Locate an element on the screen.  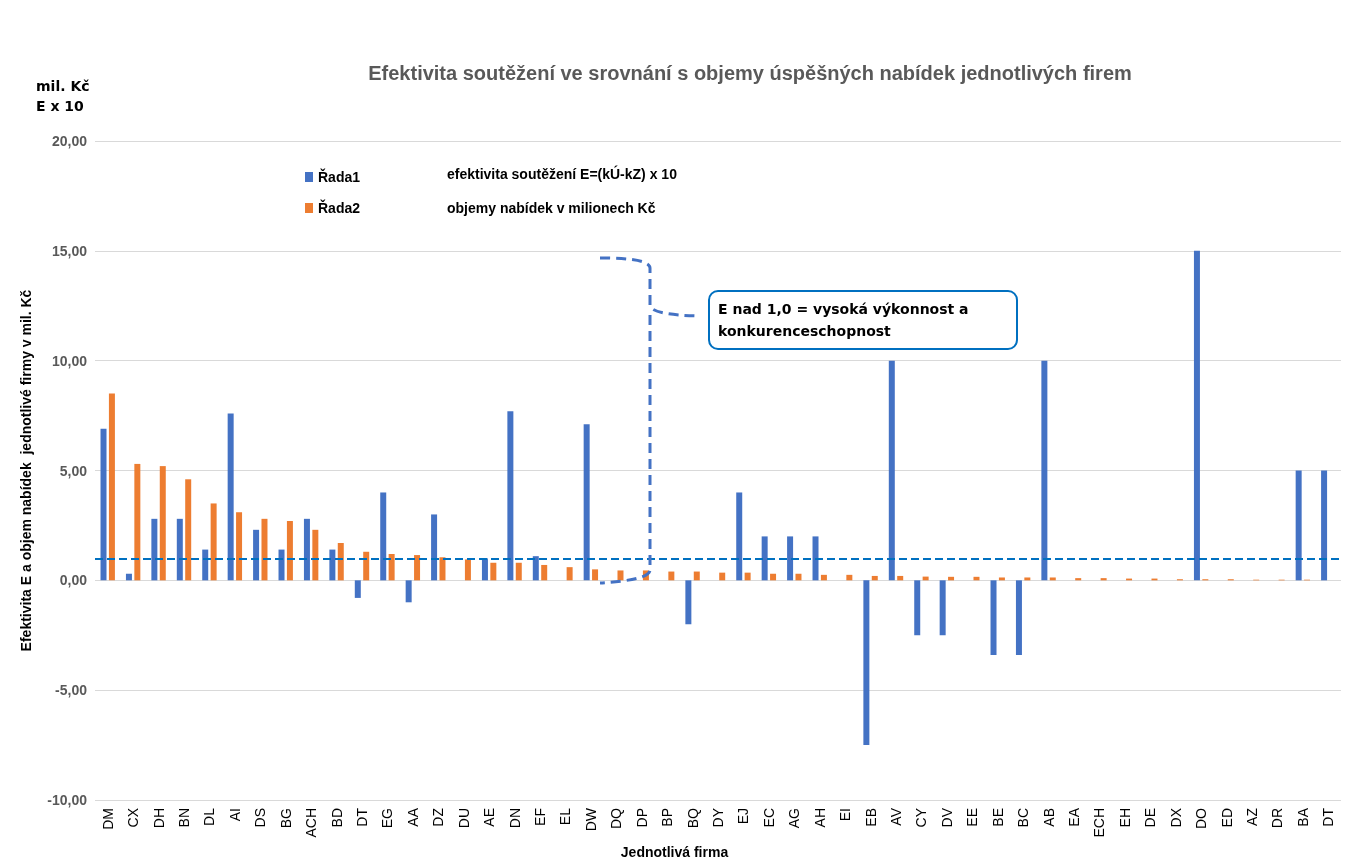
x-tick-label: AB is located at coordinates (1048, 817).